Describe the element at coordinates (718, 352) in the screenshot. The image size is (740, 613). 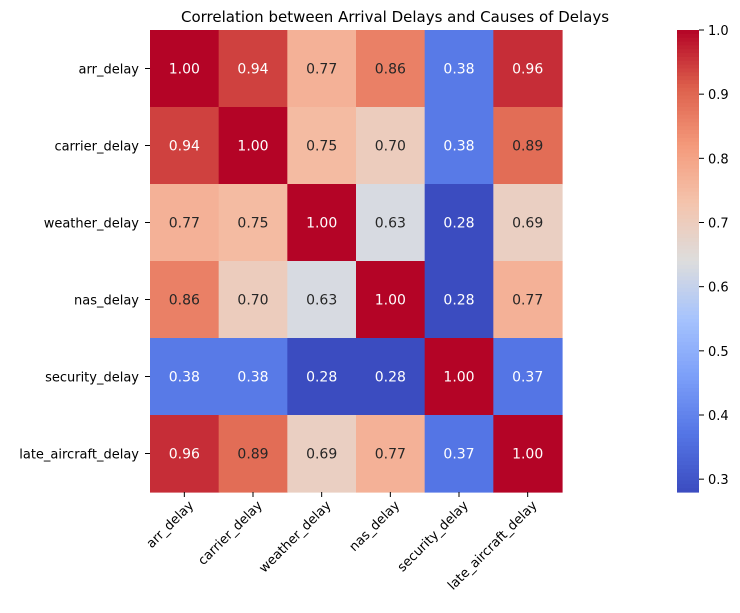
I see `colorbar-tick-label: 0.5` at that location.